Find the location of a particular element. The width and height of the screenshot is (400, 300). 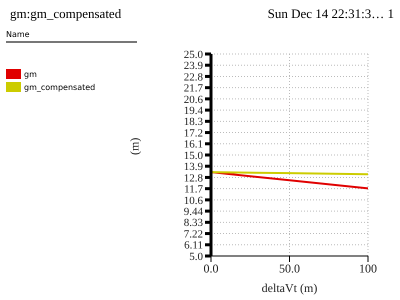

x-tick-label: 50.0 is located at coordinates (289, 269).